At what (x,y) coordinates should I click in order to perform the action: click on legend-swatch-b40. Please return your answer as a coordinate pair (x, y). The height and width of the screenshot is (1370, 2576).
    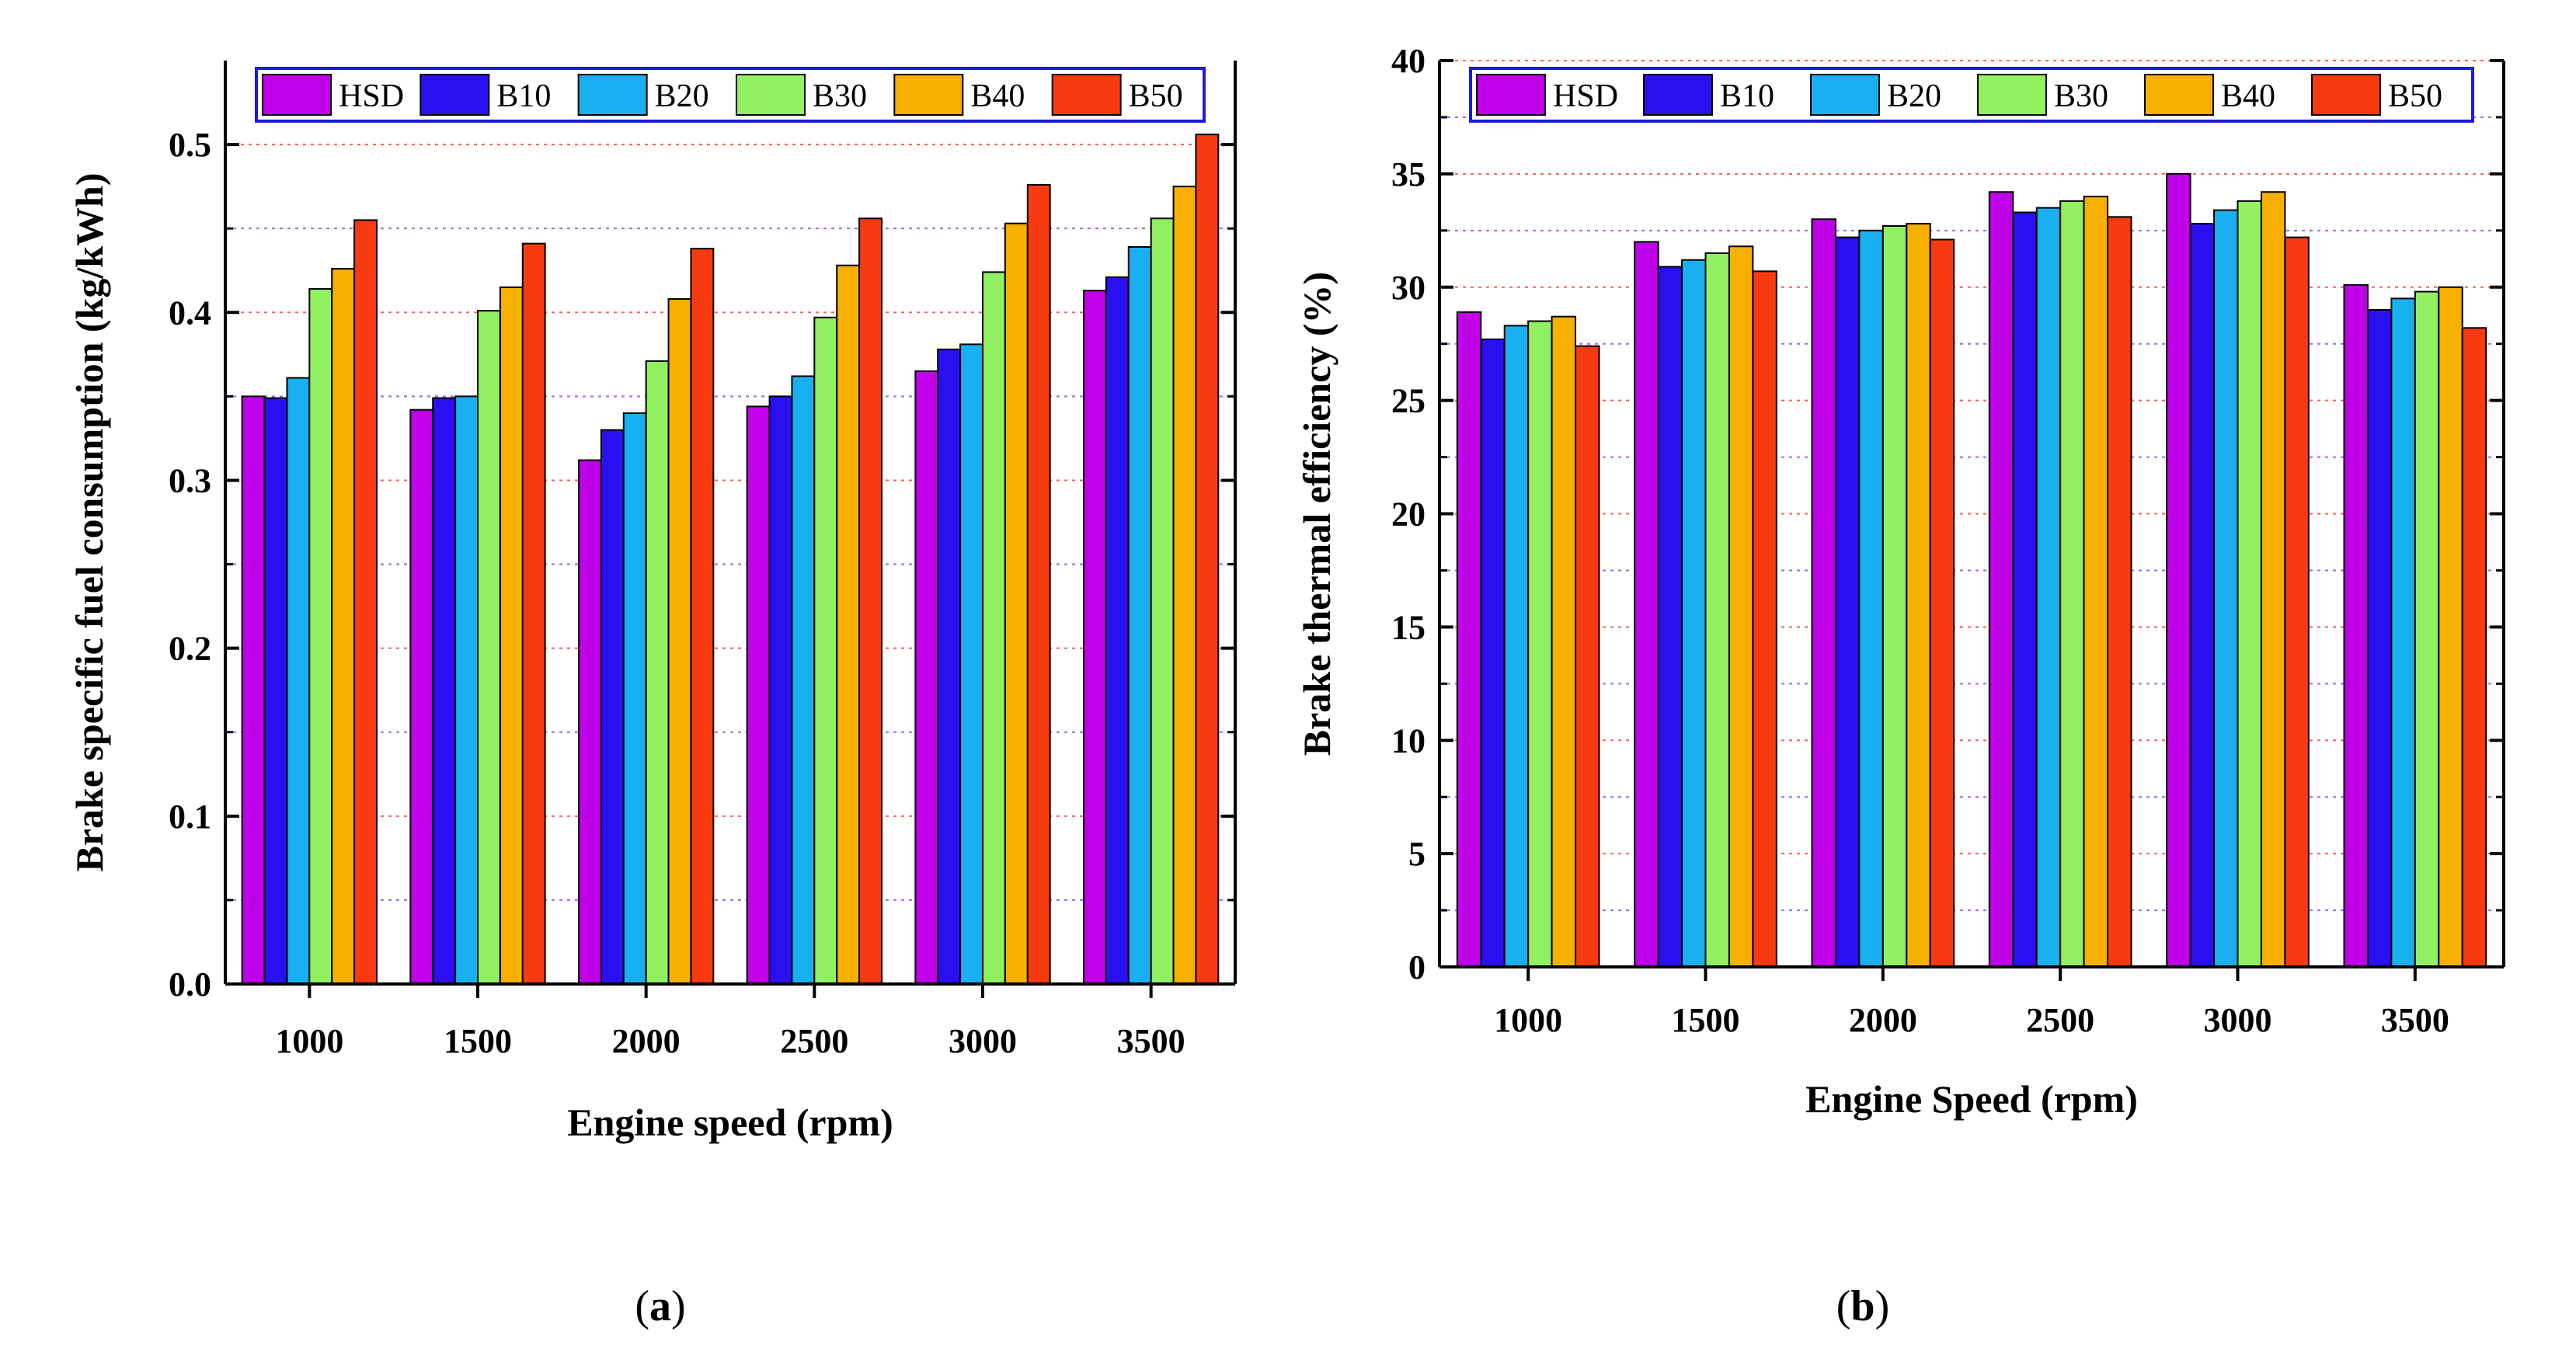
    Looking at the image, I should click on (2179, 95).